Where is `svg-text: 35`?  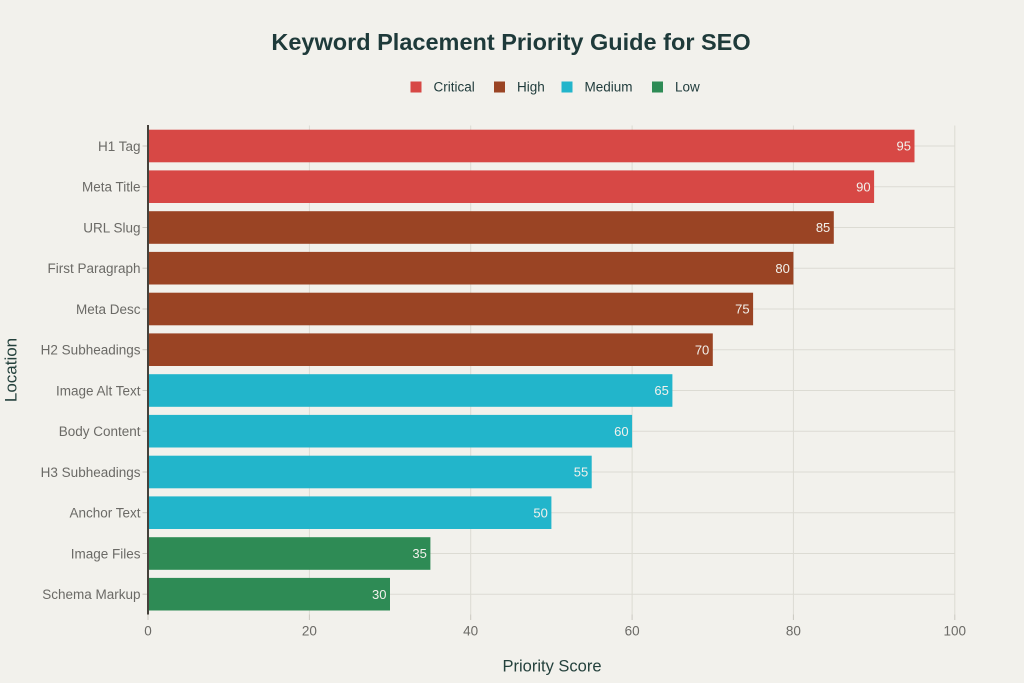 svg-text: 35 is located at coordinates (419, 553).